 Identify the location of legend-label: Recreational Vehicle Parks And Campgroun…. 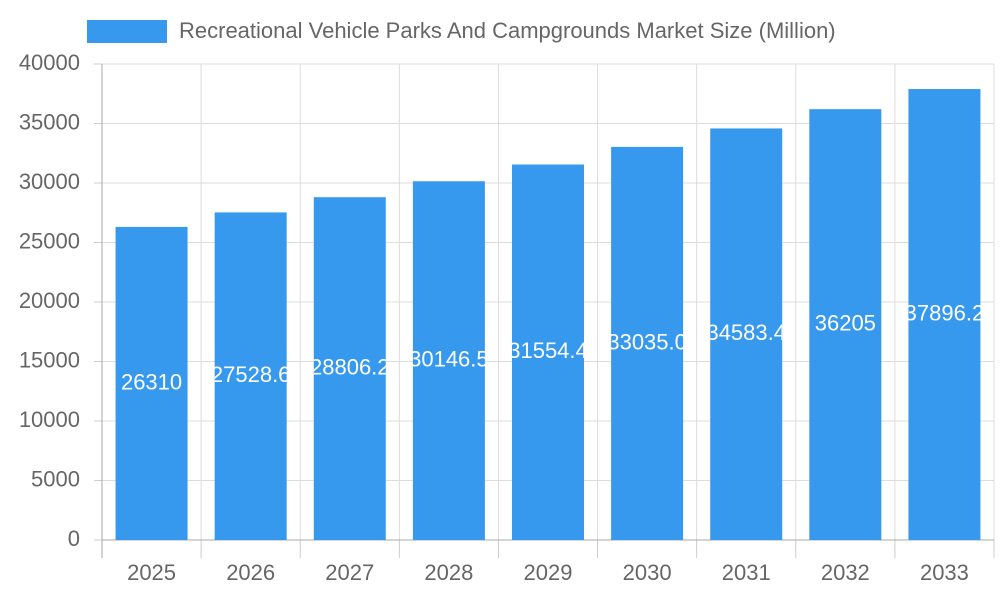
(507, 30).